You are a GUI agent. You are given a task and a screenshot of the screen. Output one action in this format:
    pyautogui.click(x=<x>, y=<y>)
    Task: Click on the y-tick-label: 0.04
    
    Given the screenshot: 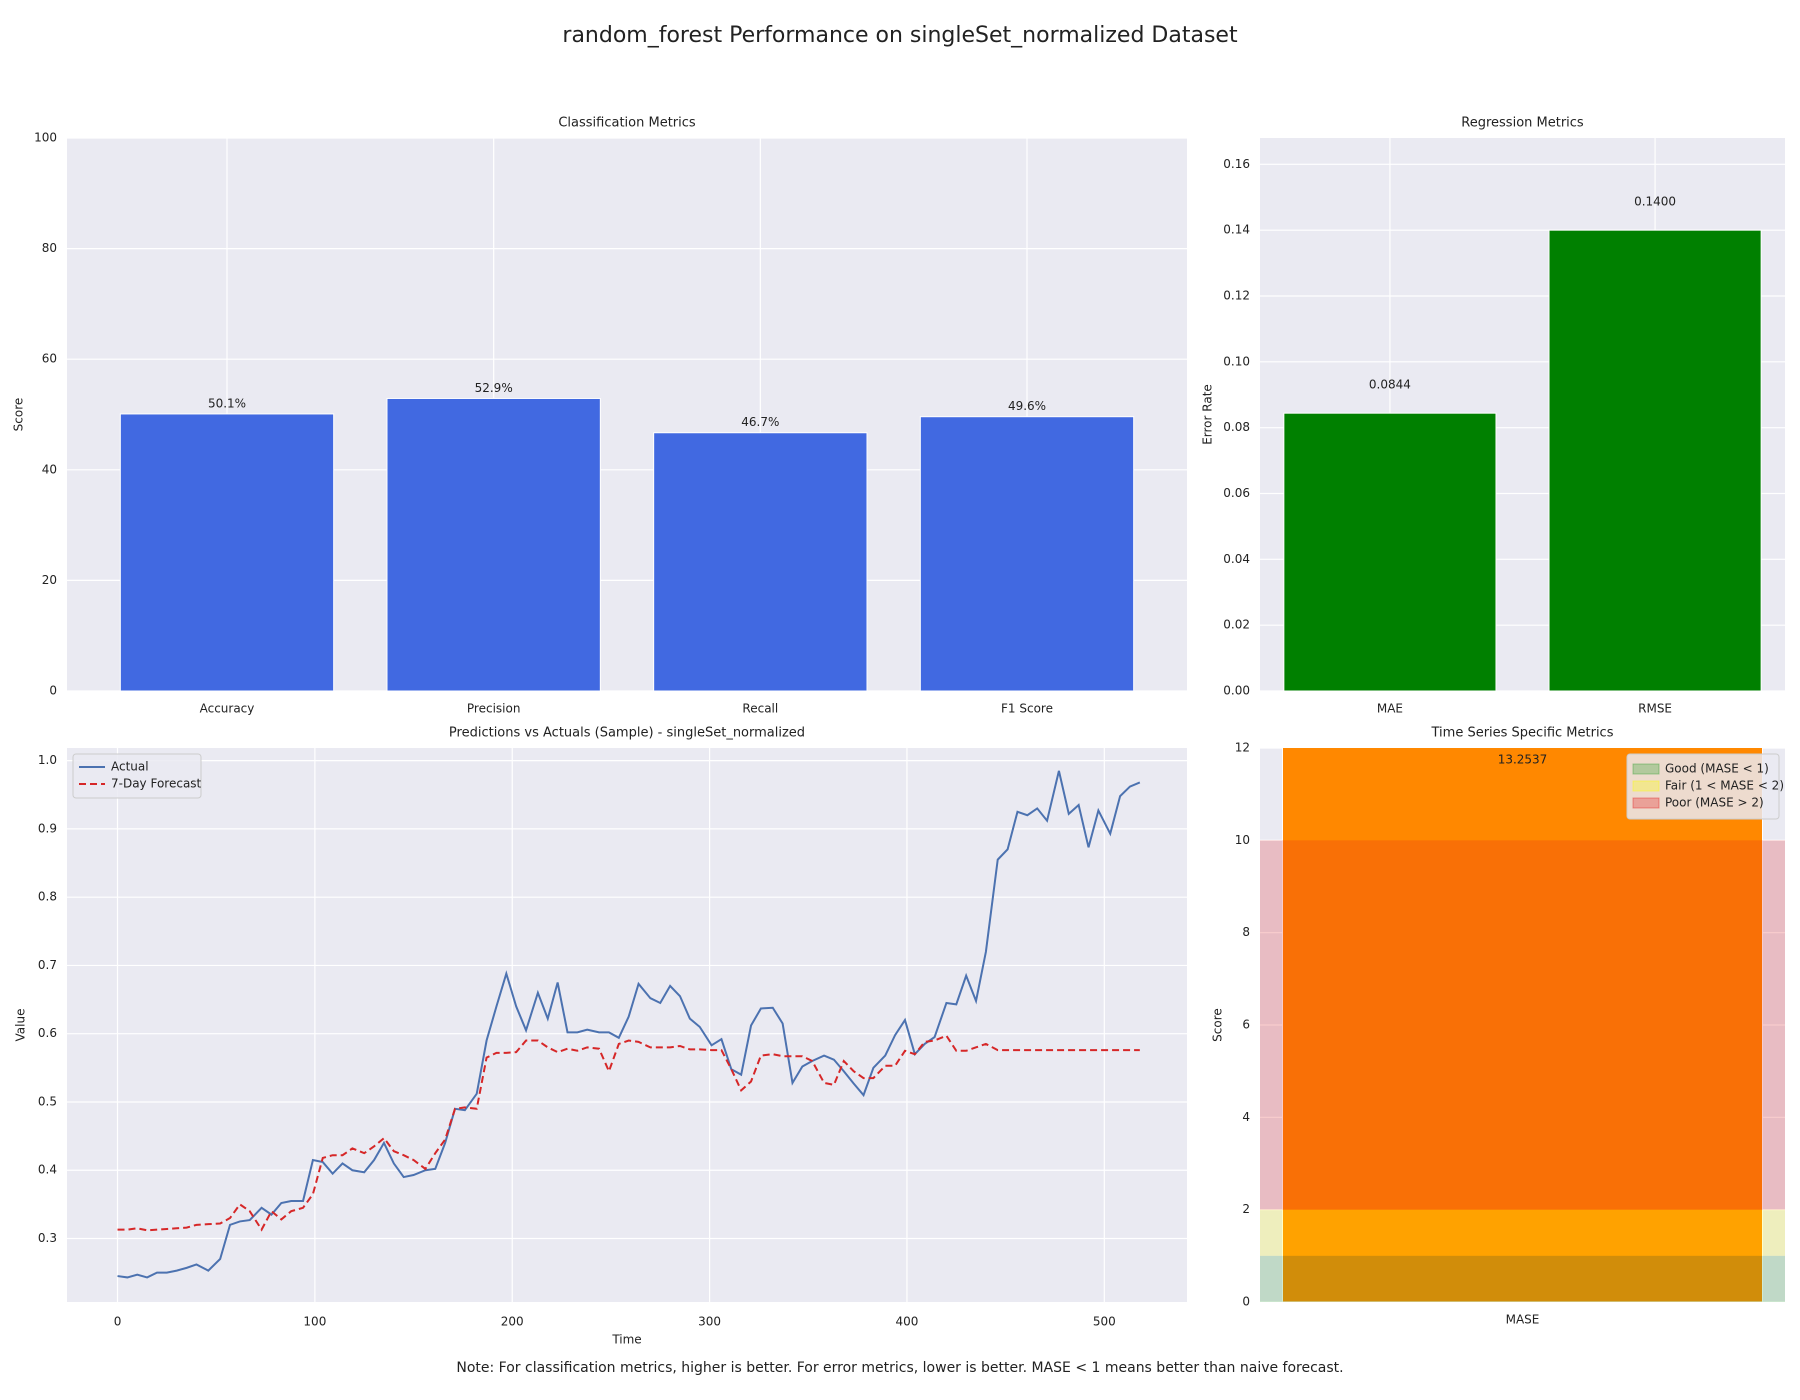 What is the action you would take?
    pyautogui.click(x=1236, y=559)
    